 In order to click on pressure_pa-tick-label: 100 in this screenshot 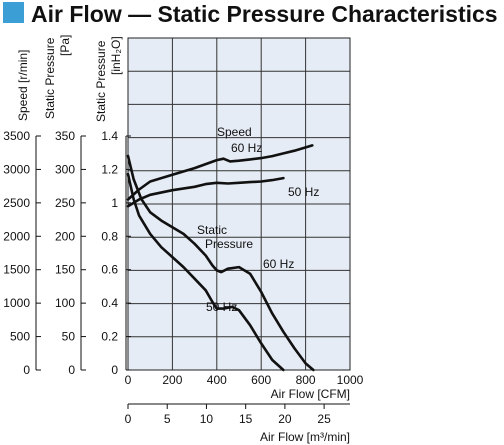, I will do `click(65, 303)`.